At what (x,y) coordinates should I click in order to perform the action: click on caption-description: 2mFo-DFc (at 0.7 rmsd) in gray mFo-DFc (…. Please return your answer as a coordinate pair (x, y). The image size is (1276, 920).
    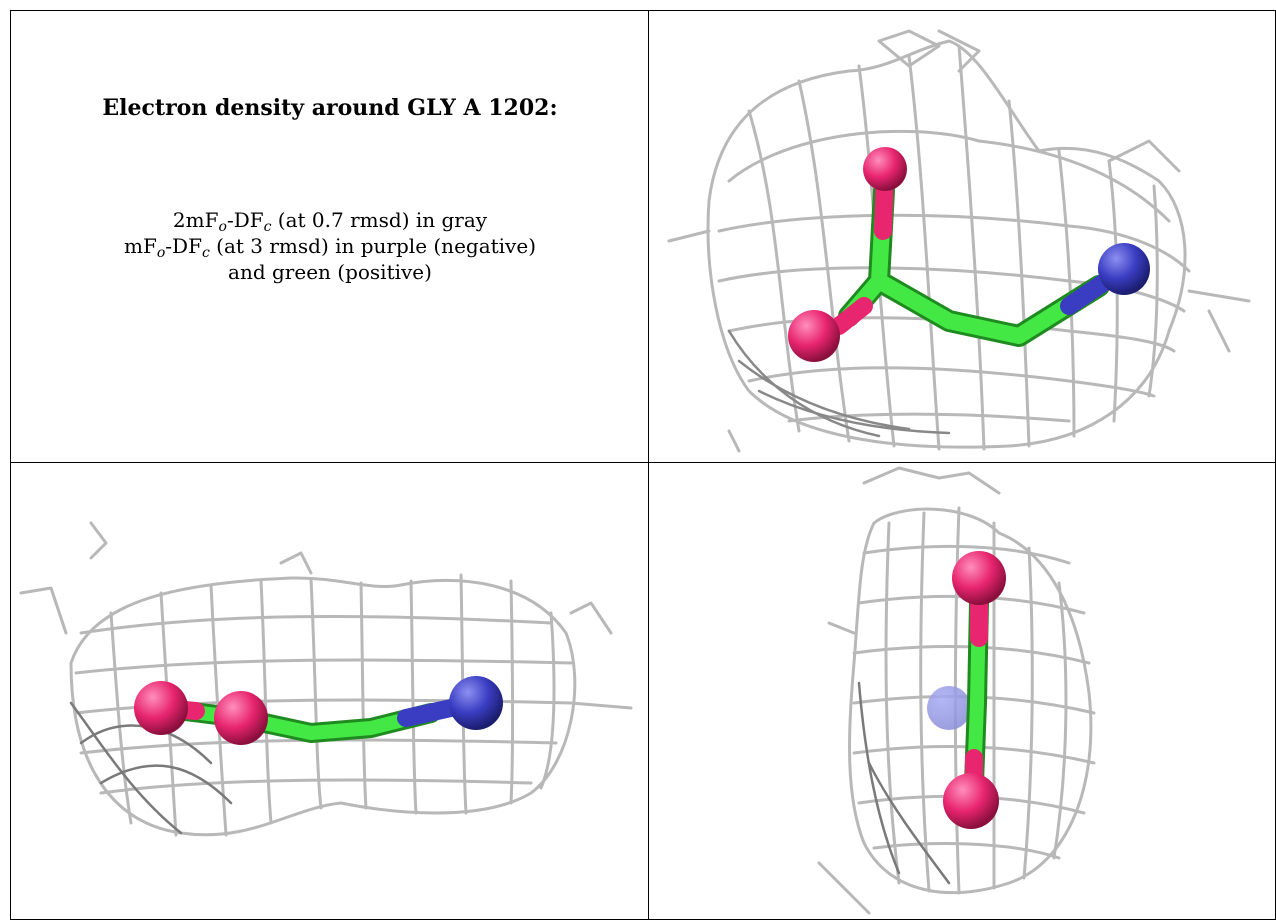
    Looking at the image, I should click on (329, 246).